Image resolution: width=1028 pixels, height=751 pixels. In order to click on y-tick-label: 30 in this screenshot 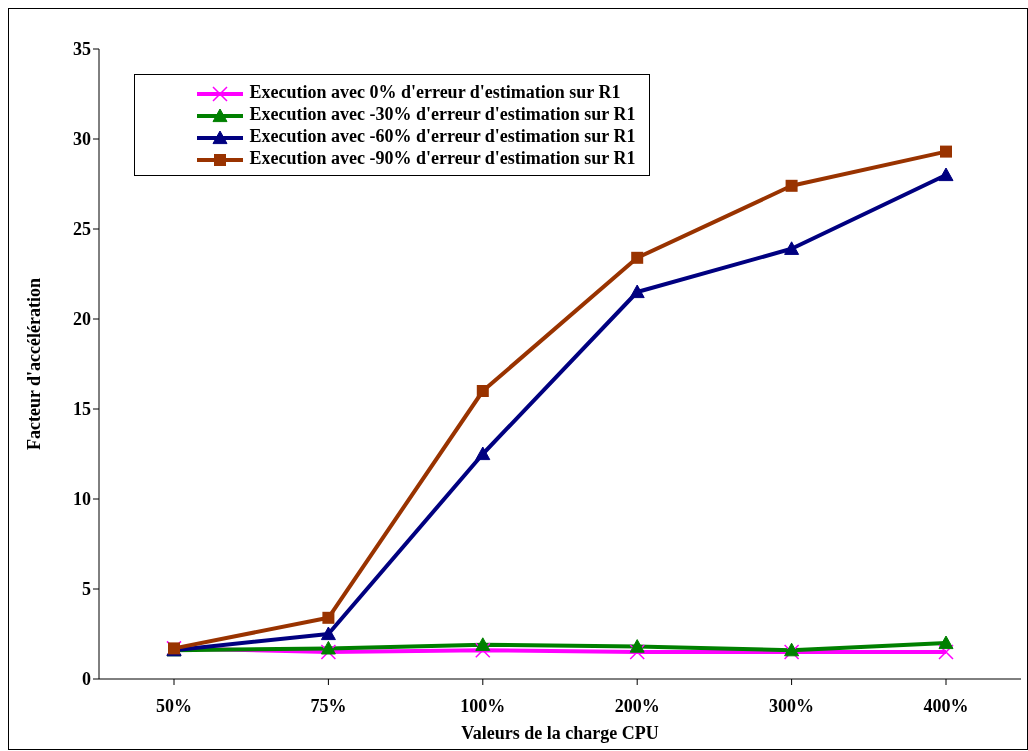, I will do `click(82, 139)`.